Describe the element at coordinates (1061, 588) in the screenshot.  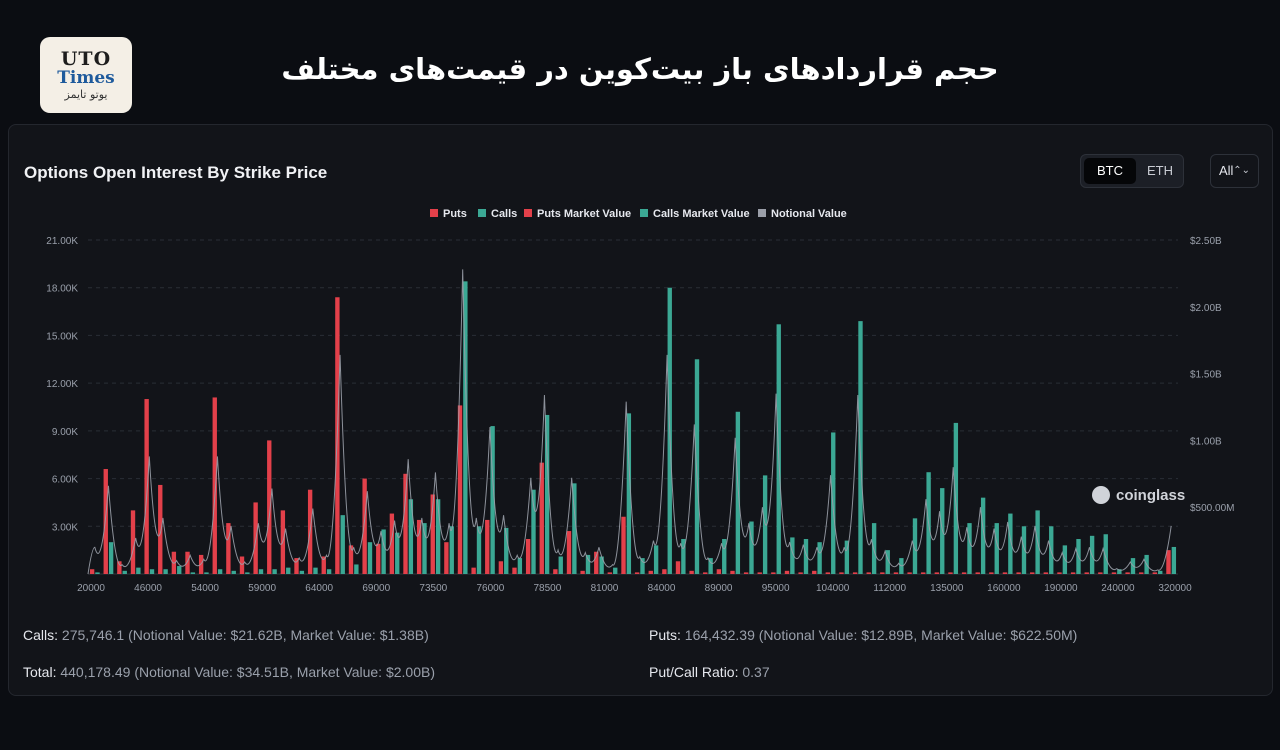
I see `x-tick-label: 190000` at that location.